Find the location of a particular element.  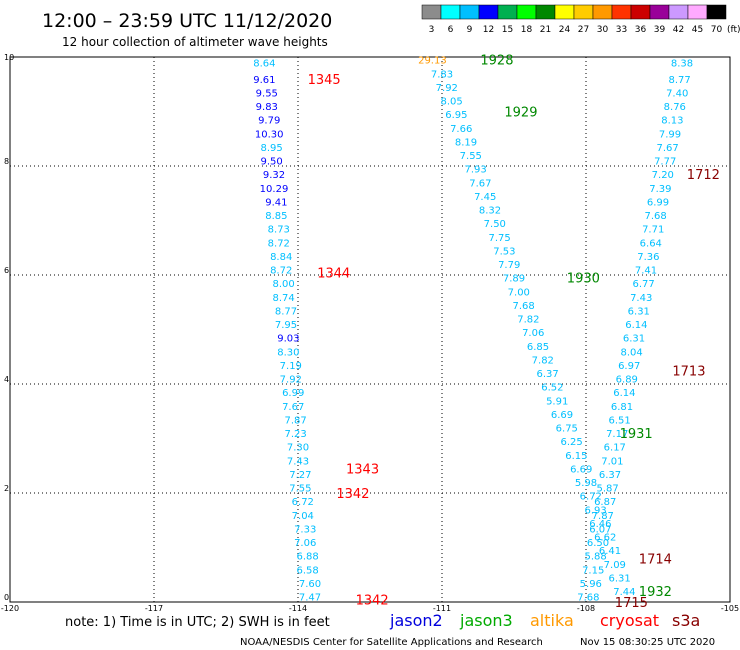

wave-height-value: 8.84 is located at coordinates (281, 257).